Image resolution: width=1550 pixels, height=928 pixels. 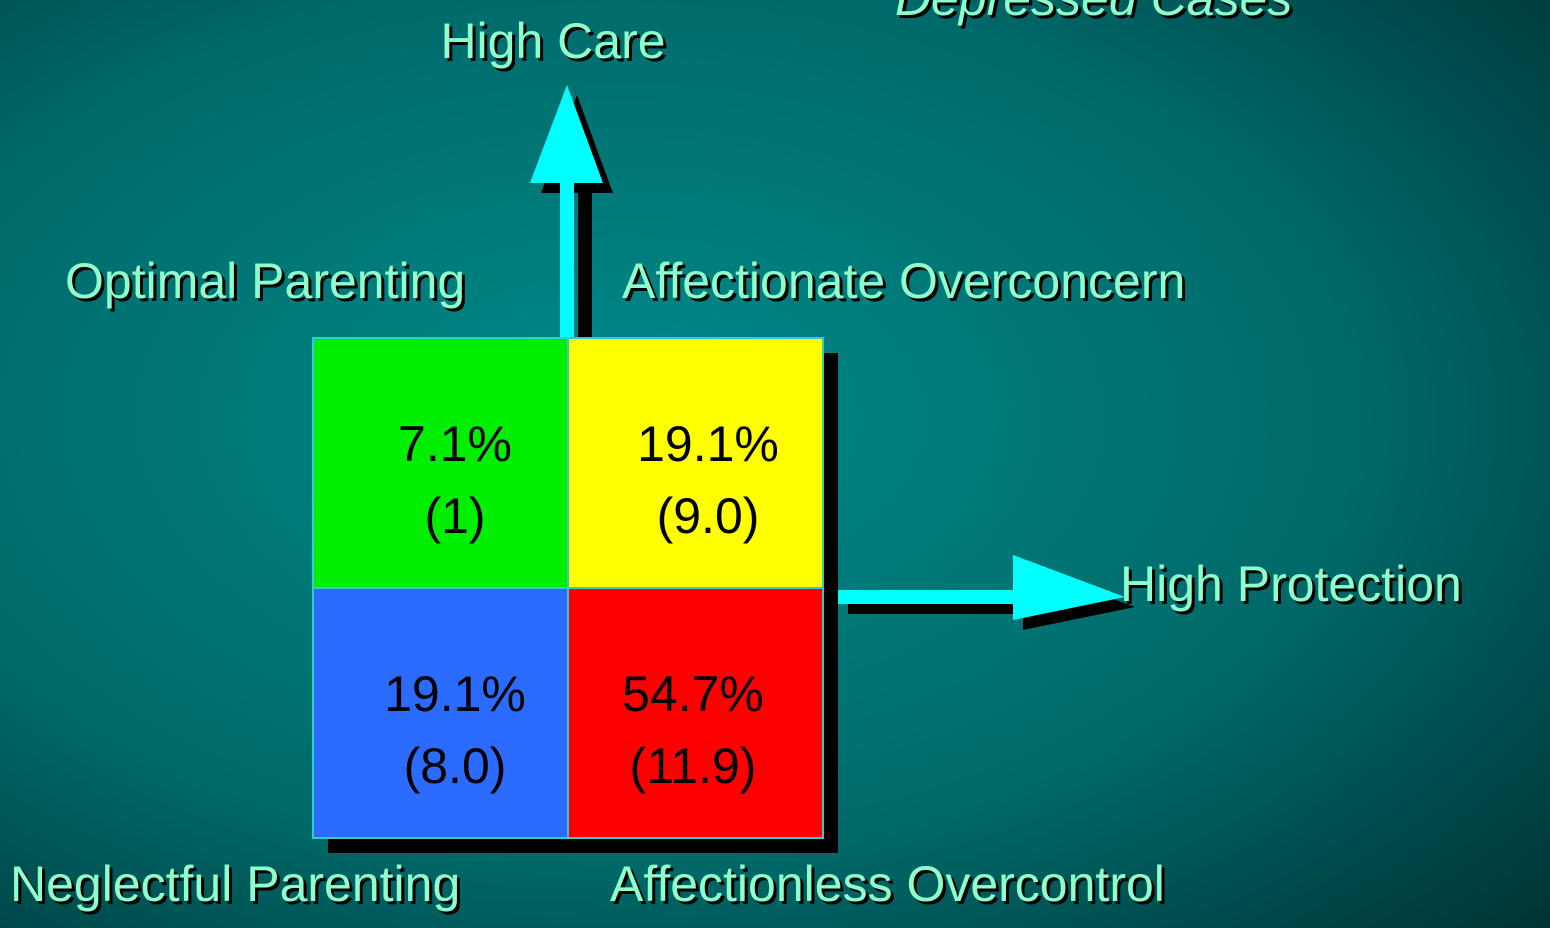 I want to click on protection-axis-arrow, so click(x=986, y=592).